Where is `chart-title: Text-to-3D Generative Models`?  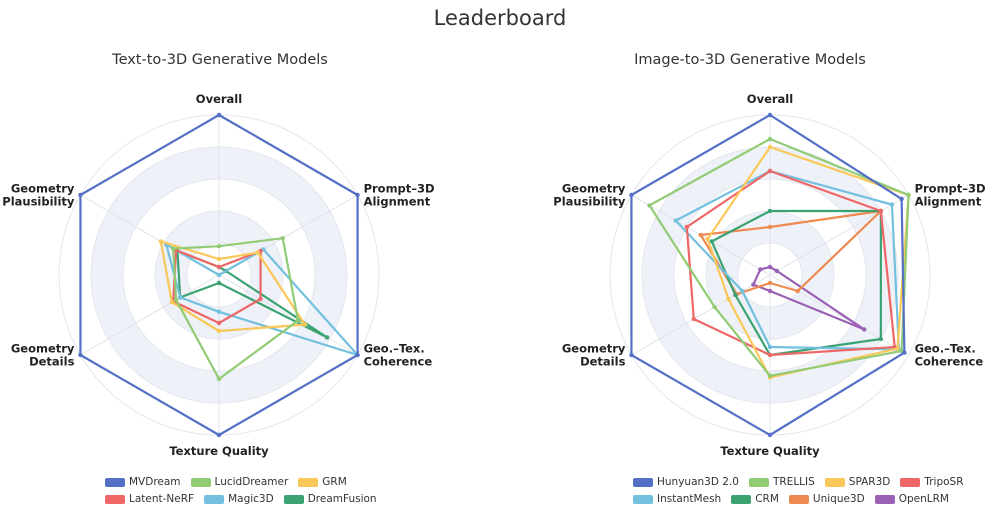 chart-title: Text-to-3D Generative Models is located at coordinates (220, 60).